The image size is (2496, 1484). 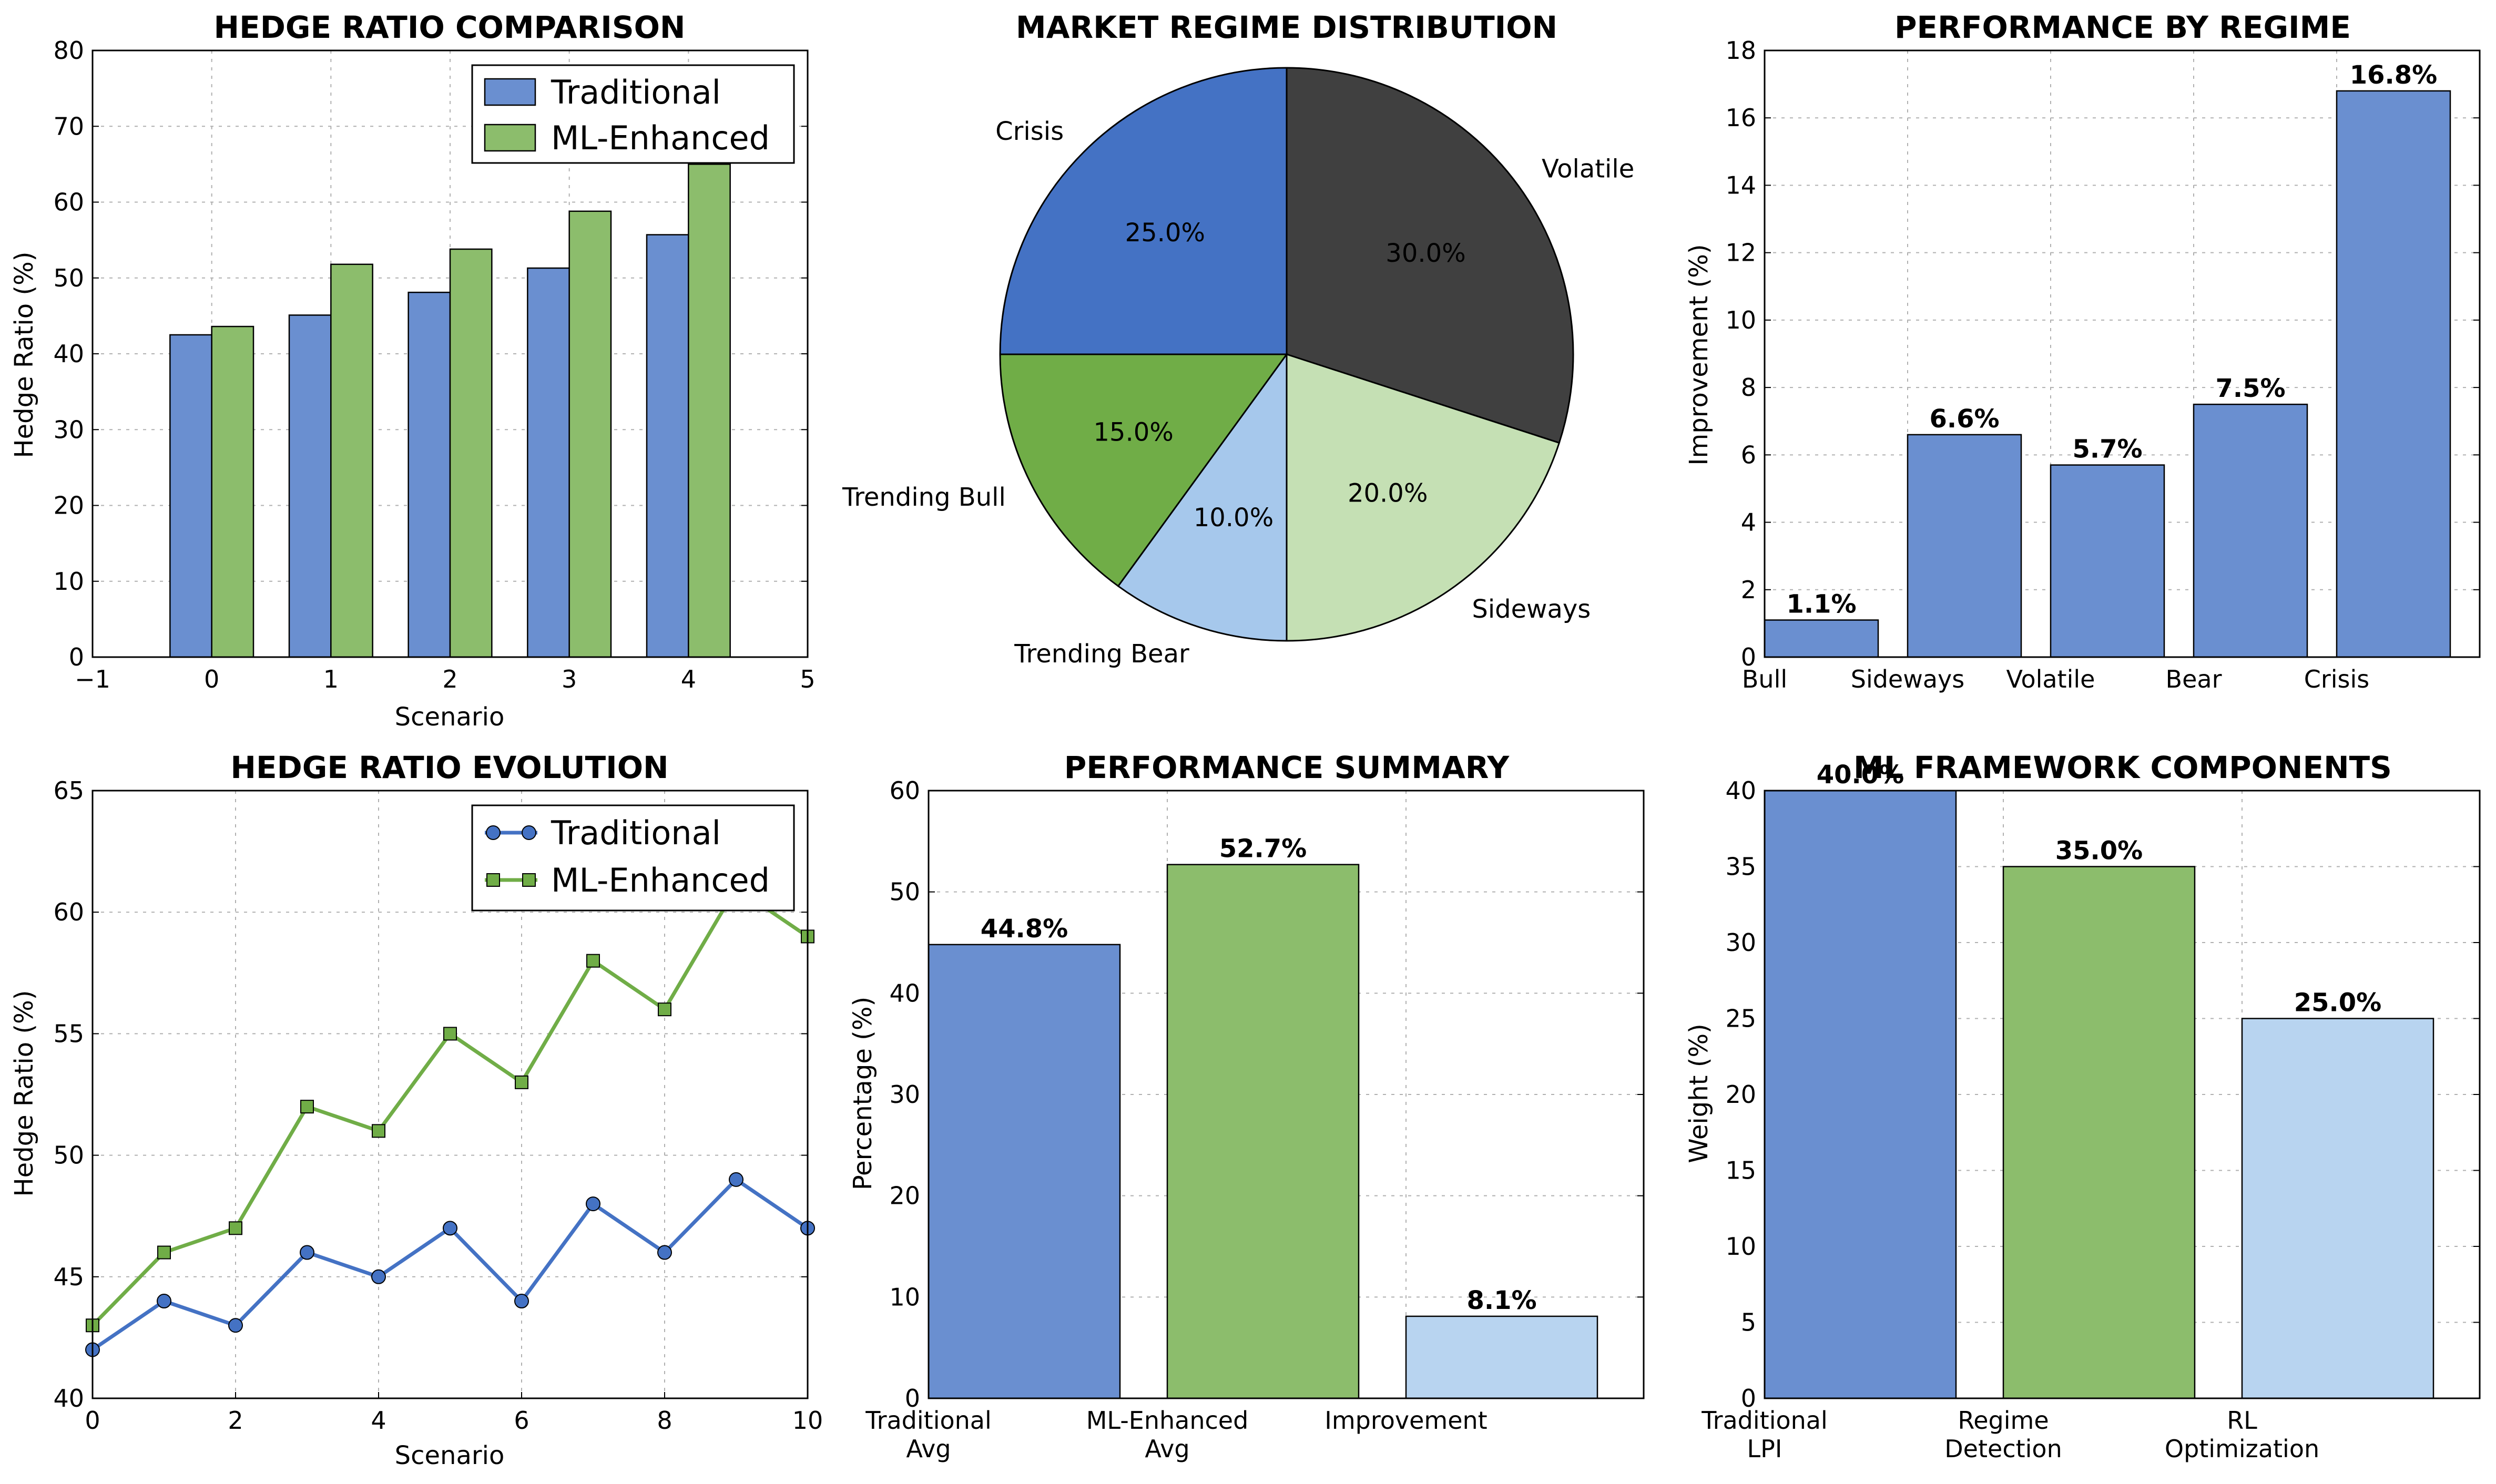 What do you see at coordinates (2122, 767) in the screenshot?
I see `chart-title: ML FRAMEWORK COMPONENTS` at bounding box center [2122, 767].